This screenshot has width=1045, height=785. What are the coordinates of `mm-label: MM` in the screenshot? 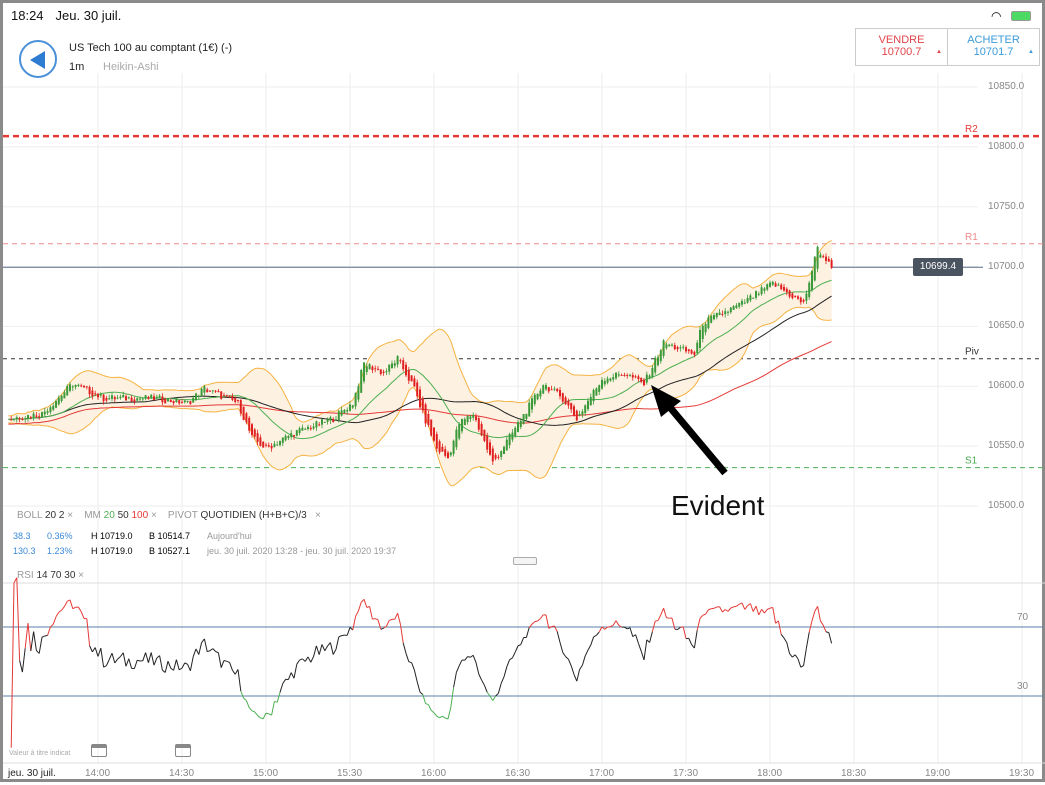 It's located at (92, 515).